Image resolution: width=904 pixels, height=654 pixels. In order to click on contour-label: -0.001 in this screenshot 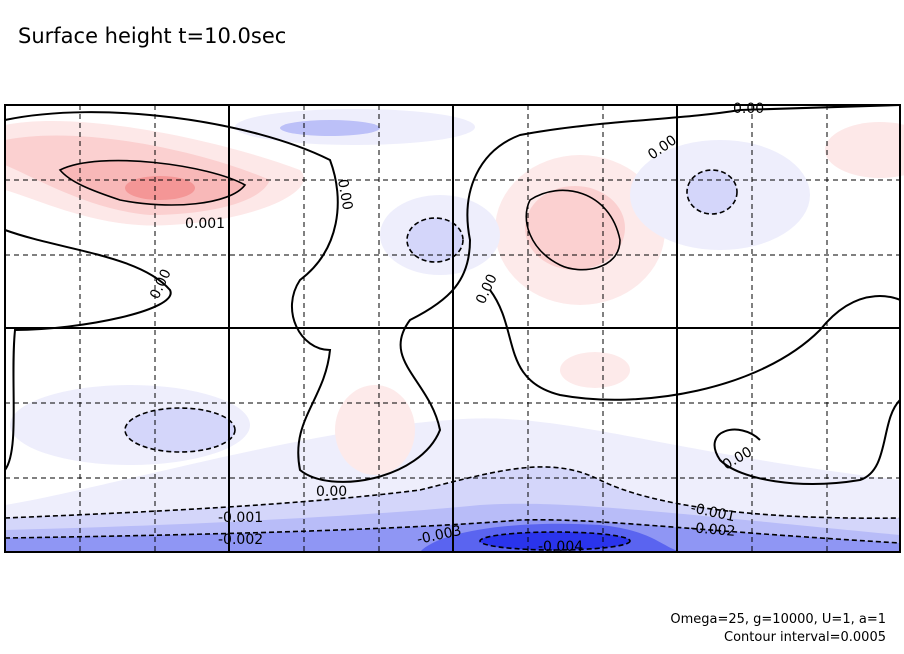, I will do `click(240, 518)`.